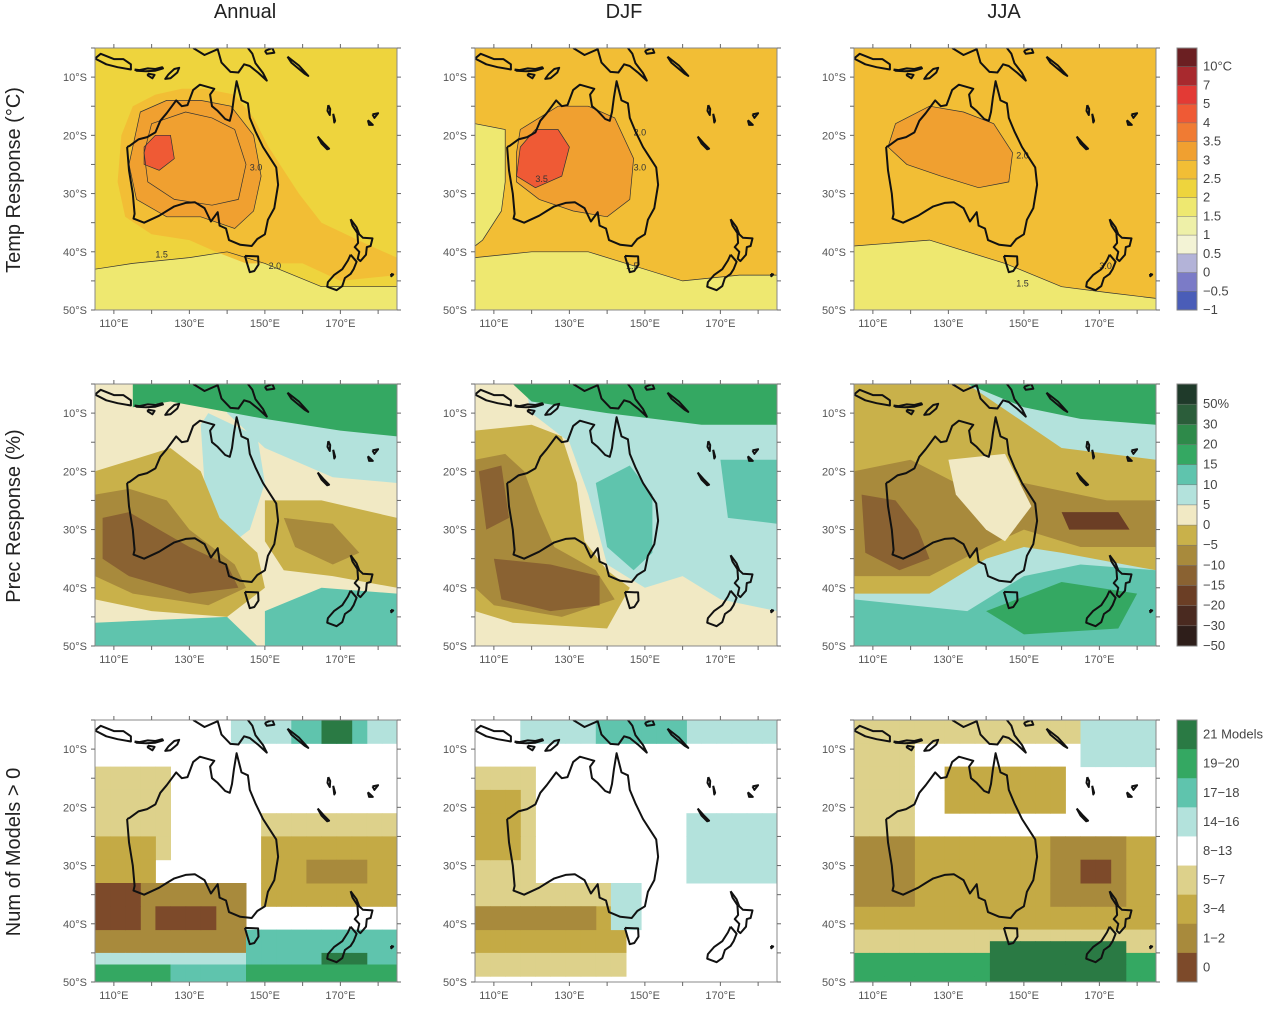 The height and width of the screenshot is (1009, 1280). What do you see at coordinates (264, 410) in the screenshot?
I see `field-region` at bounding box center [264, 410].